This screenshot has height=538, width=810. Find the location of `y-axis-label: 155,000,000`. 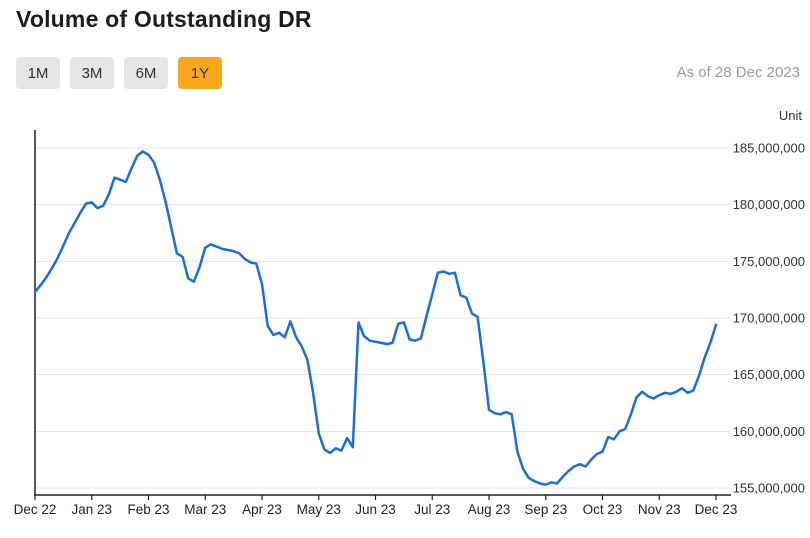

y-axis-label: 155,000,000 is located at coordinates (769, 488).